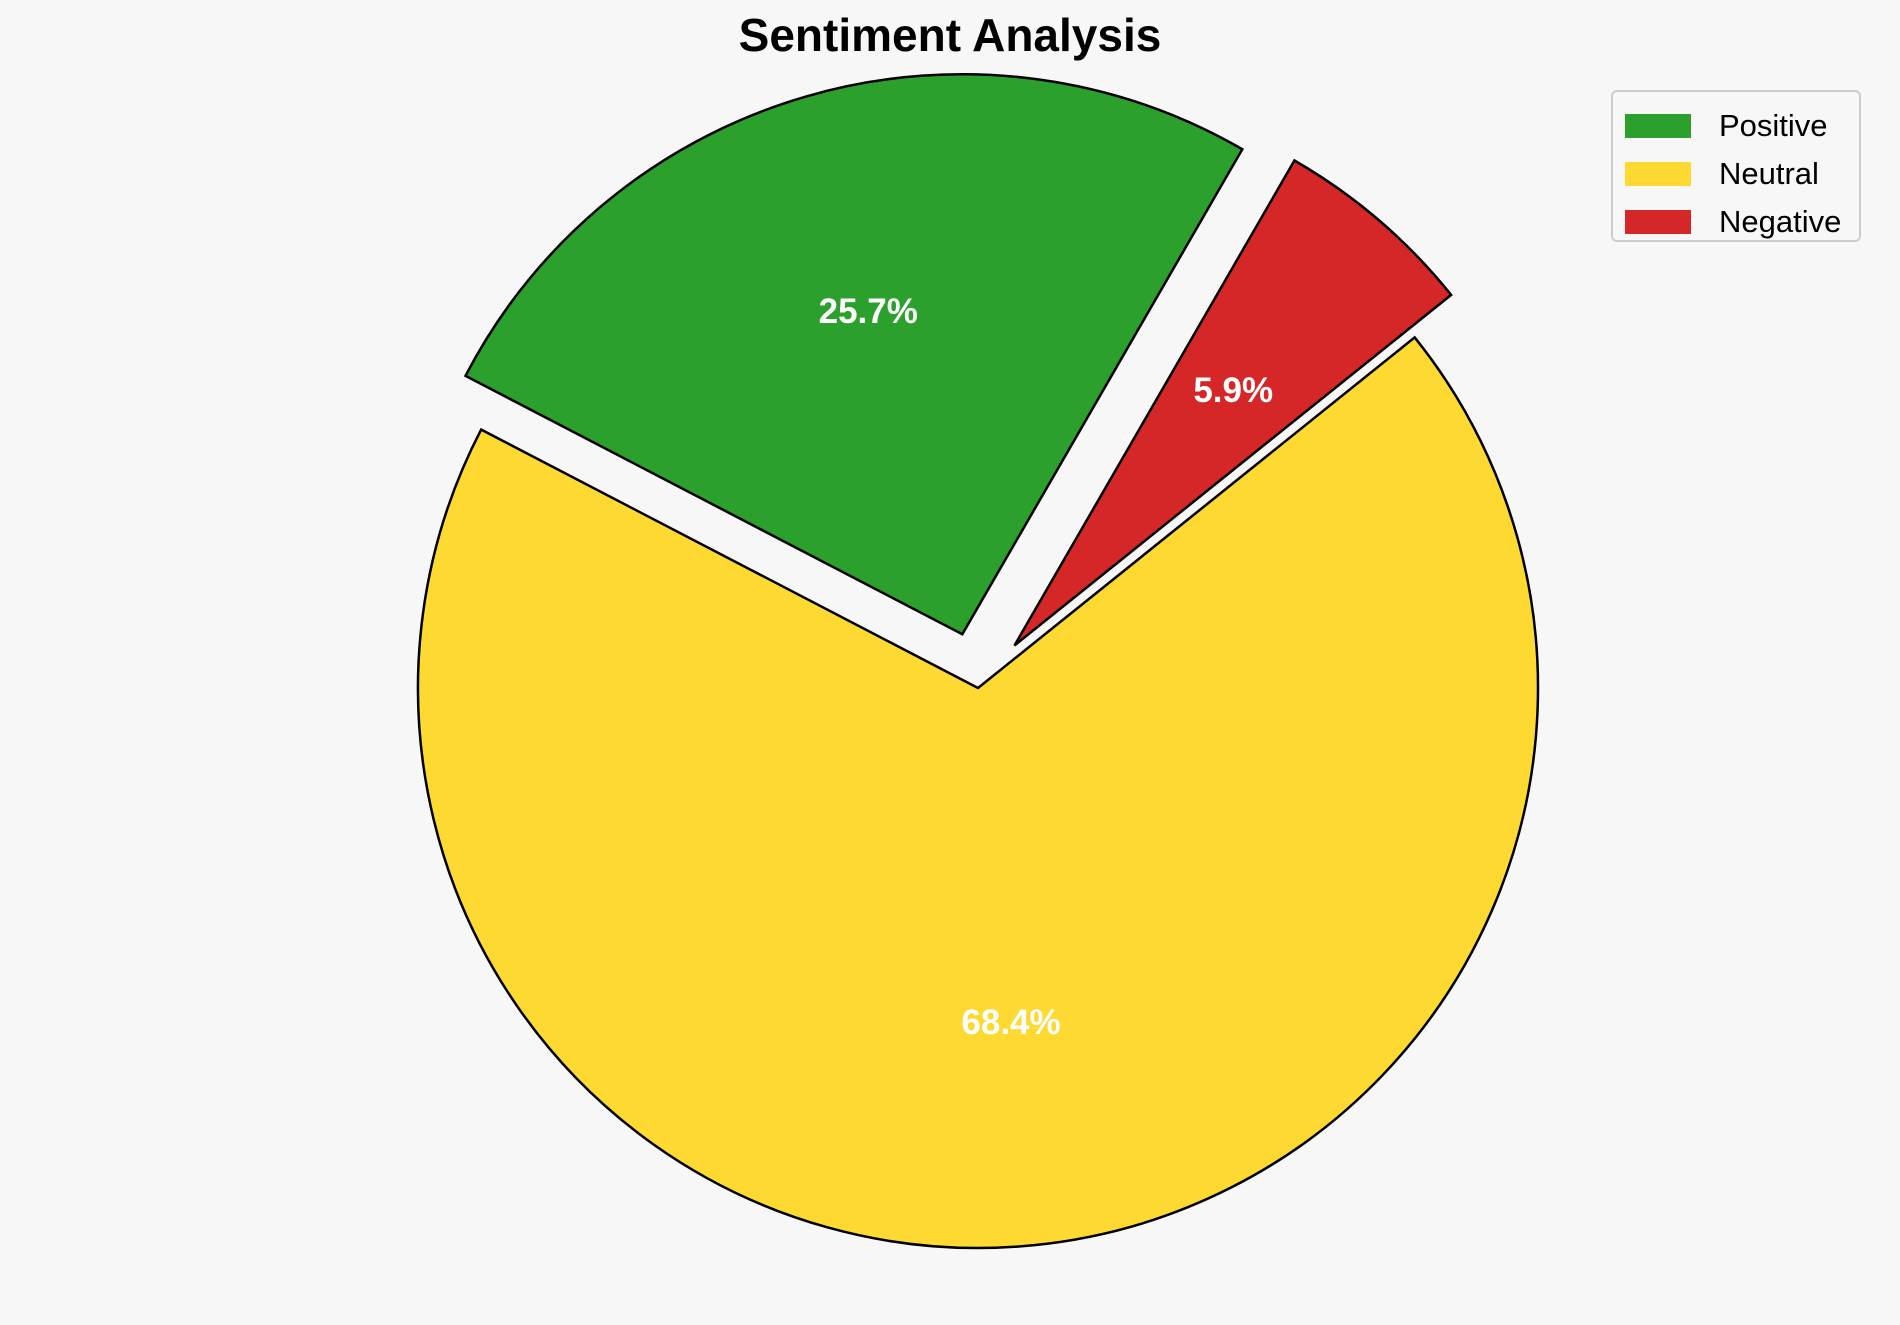 This screenshot has height=1325, width=1900. Describe the element at coordinates (1658, 222) in the screenshot. I see `legend-swatch-negative` at that location.